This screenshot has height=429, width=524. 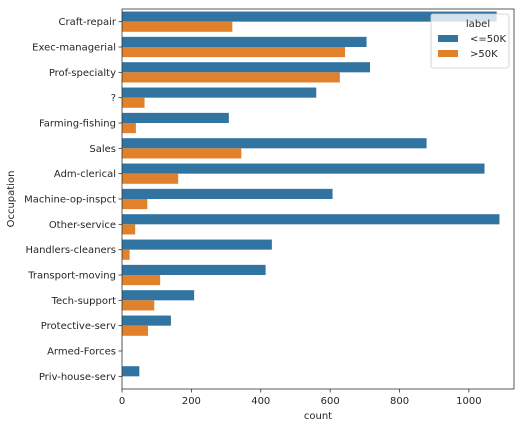 I want to click on y-tick-label: Armed-Forces, so click(x=81, y=352).